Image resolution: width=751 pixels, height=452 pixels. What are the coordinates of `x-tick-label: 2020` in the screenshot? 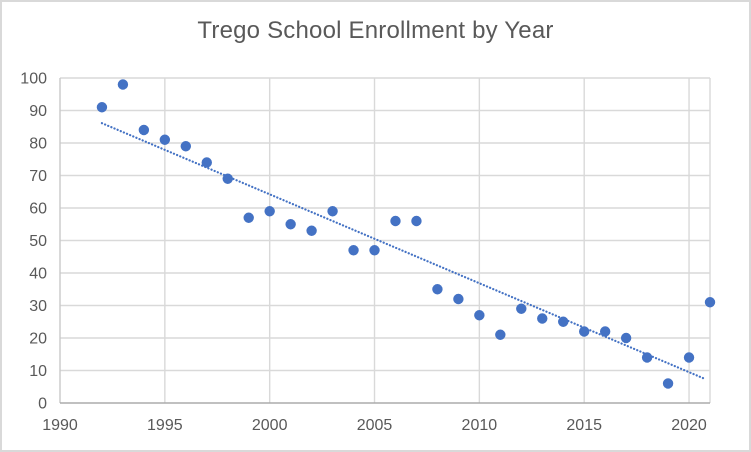 It's located at (689, 425).